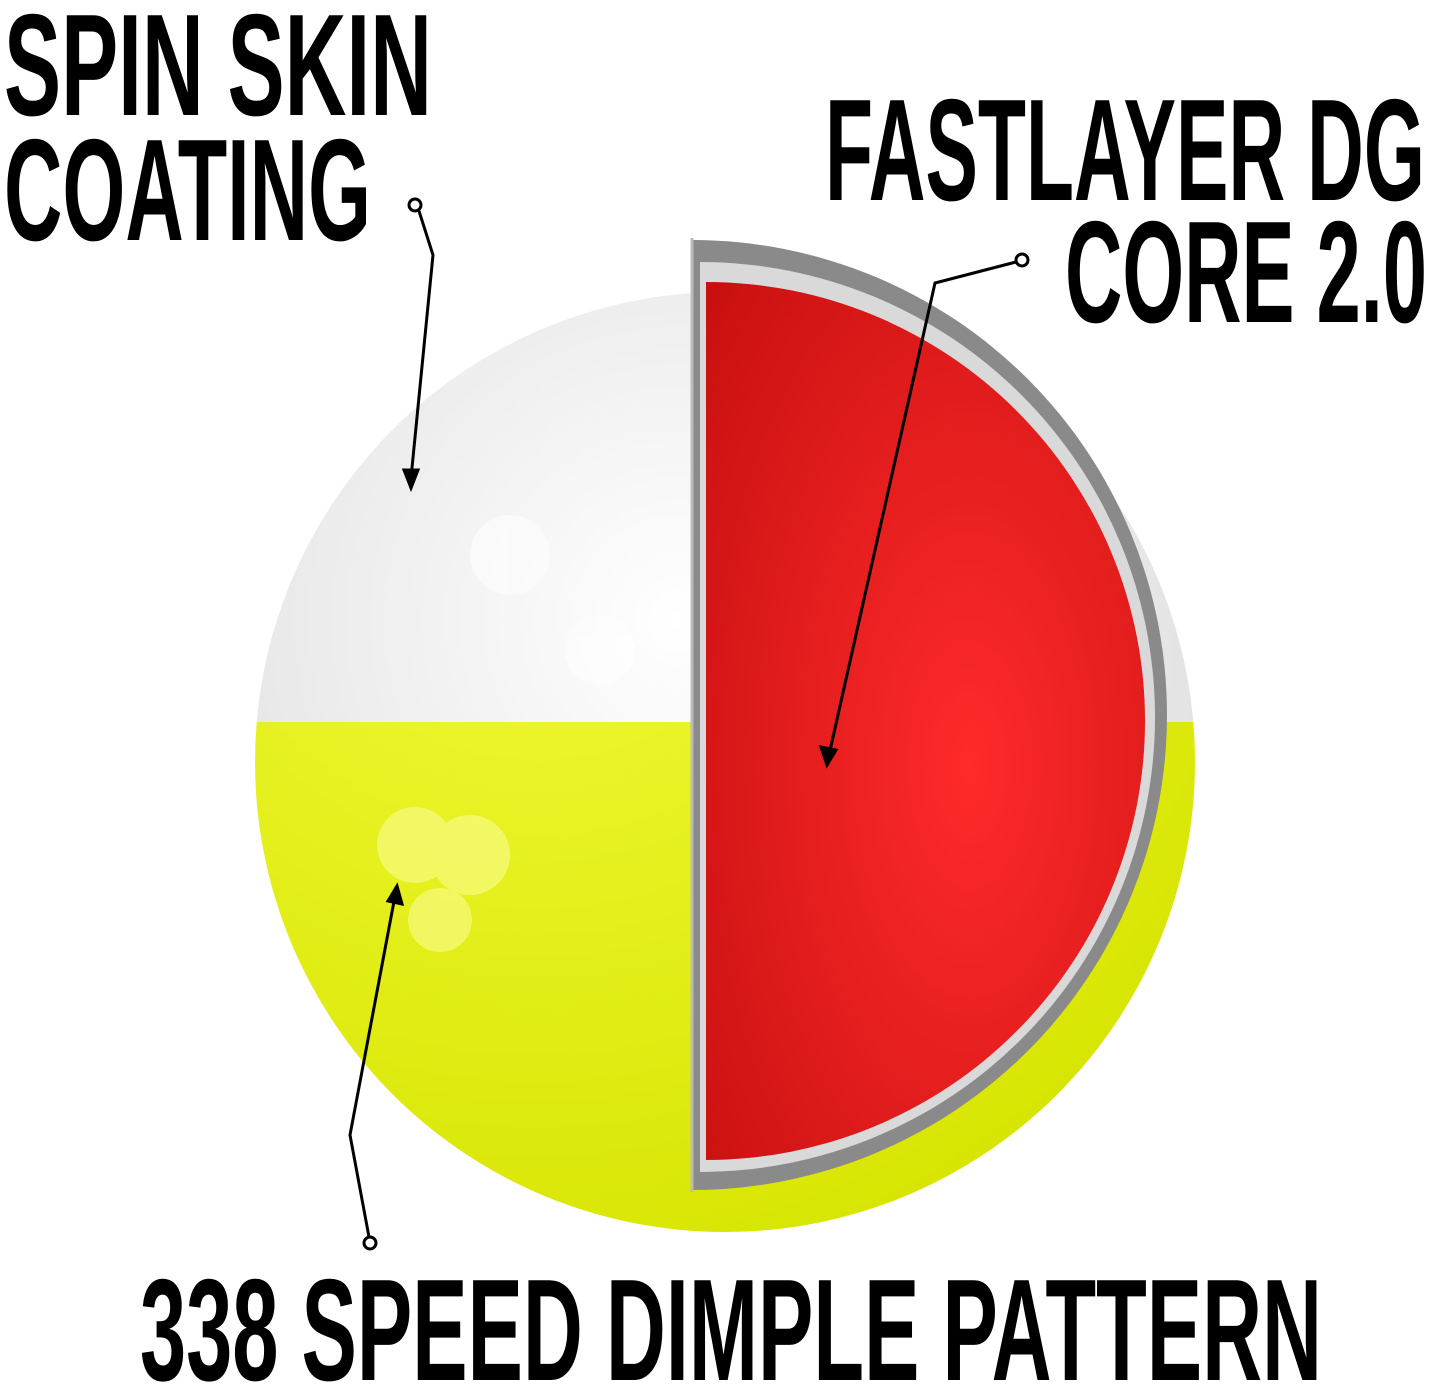  Describe the element at coordinates (731, 1321) in the screenshot. I see `dimple-pattern-label: 338 SPEED DIMPLE PATTERN` at that location.